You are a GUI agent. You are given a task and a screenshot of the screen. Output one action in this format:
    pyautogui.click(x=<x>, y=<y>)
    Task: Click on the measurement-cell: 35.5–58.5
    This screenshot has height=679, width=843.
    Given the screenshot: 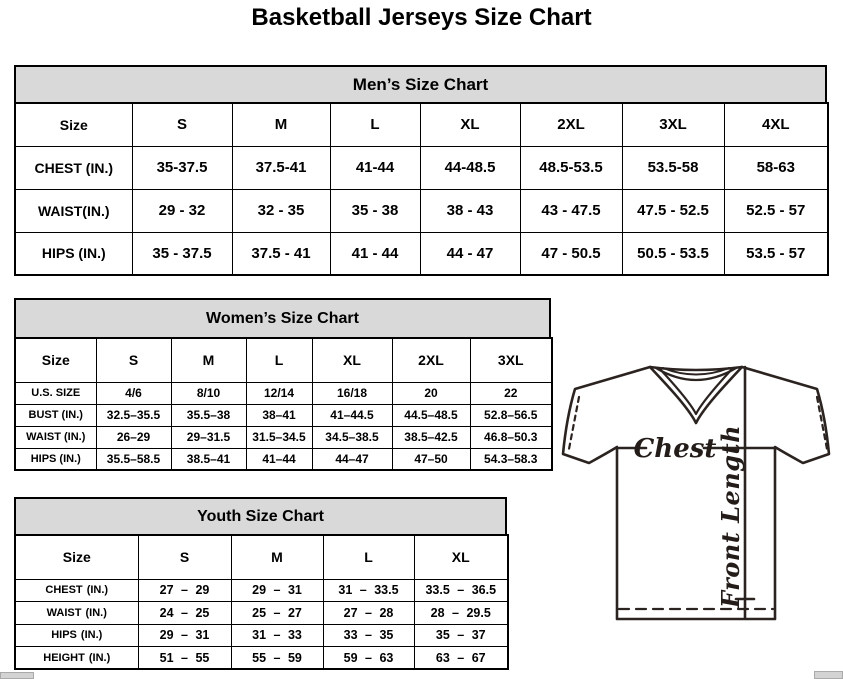 What is the action you would take?
    pyautogui.click(x=133, y=459)
    